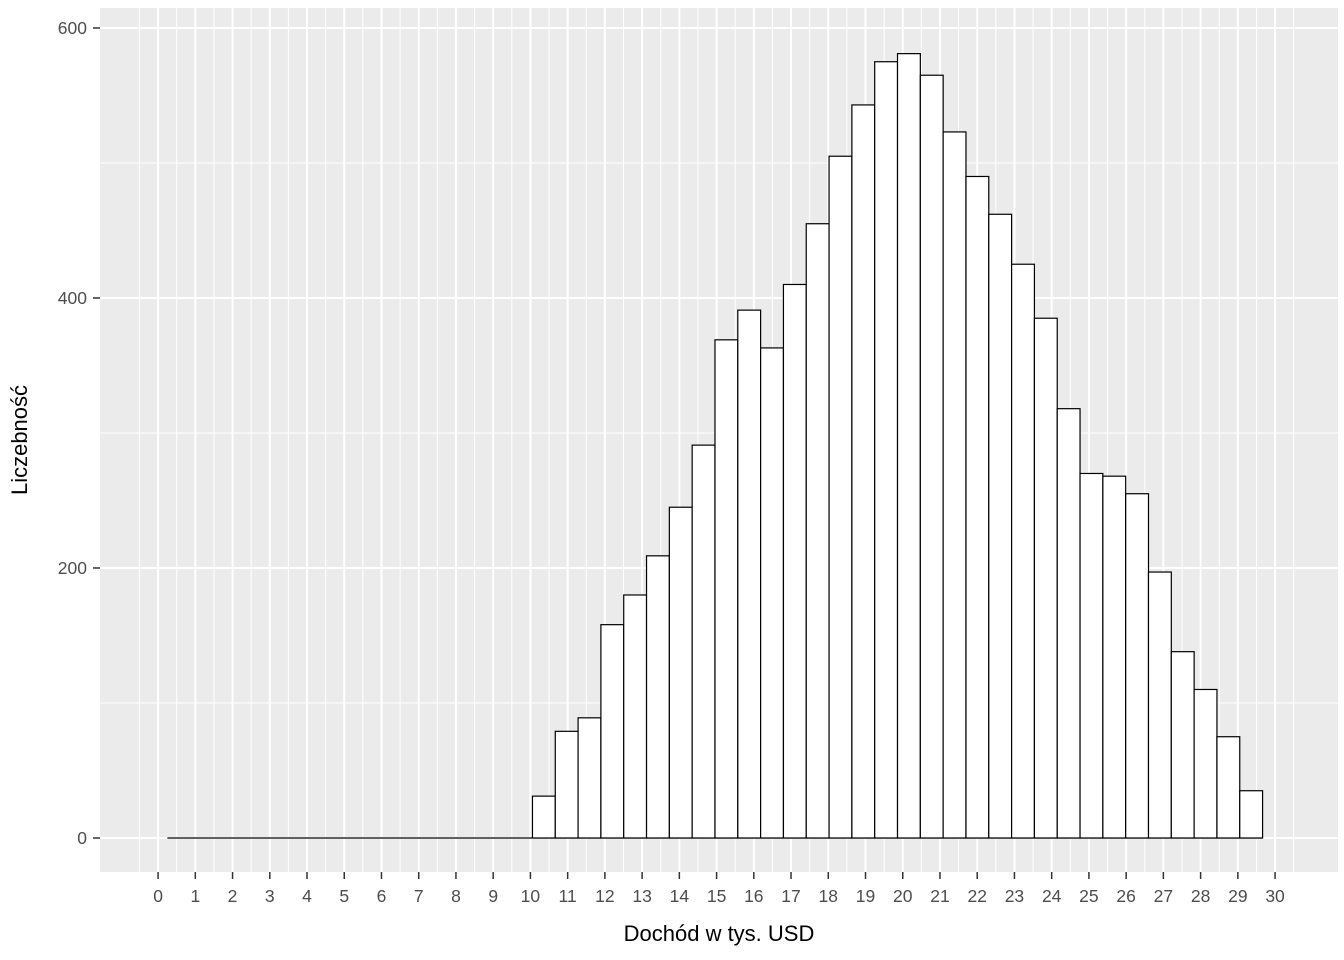 The height and width of the screenshot is (960, 1344). I want to click on x-tick-label: 4, so click(307, 896).